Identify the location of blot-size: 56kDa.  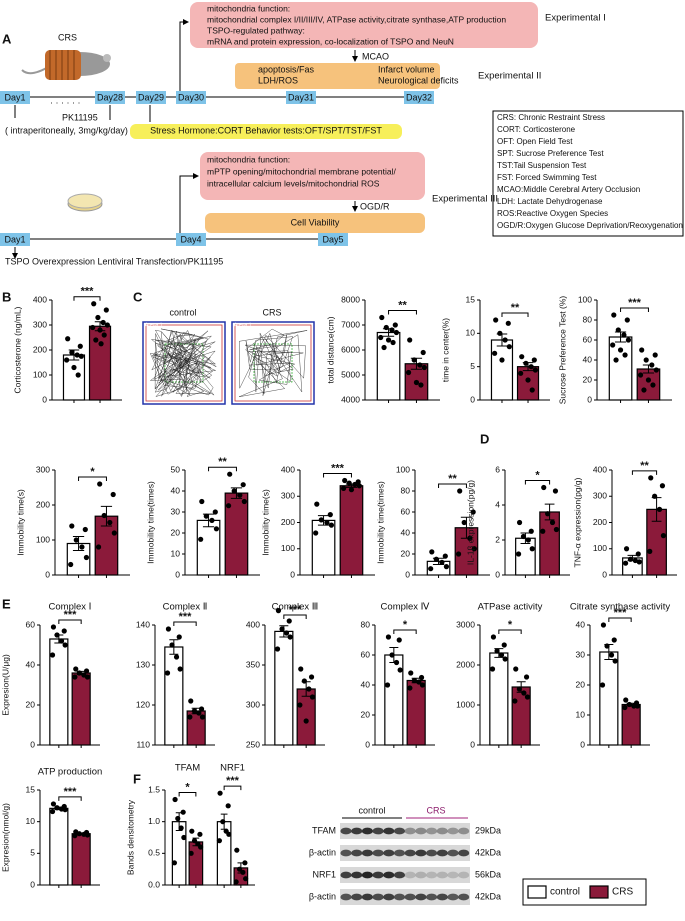
(488, 874).